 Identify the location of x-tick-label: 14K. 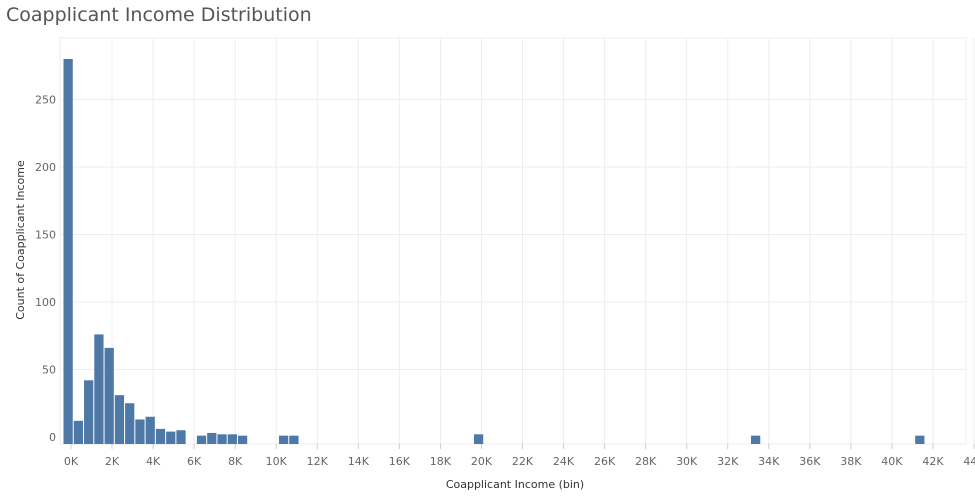
(359, 461).